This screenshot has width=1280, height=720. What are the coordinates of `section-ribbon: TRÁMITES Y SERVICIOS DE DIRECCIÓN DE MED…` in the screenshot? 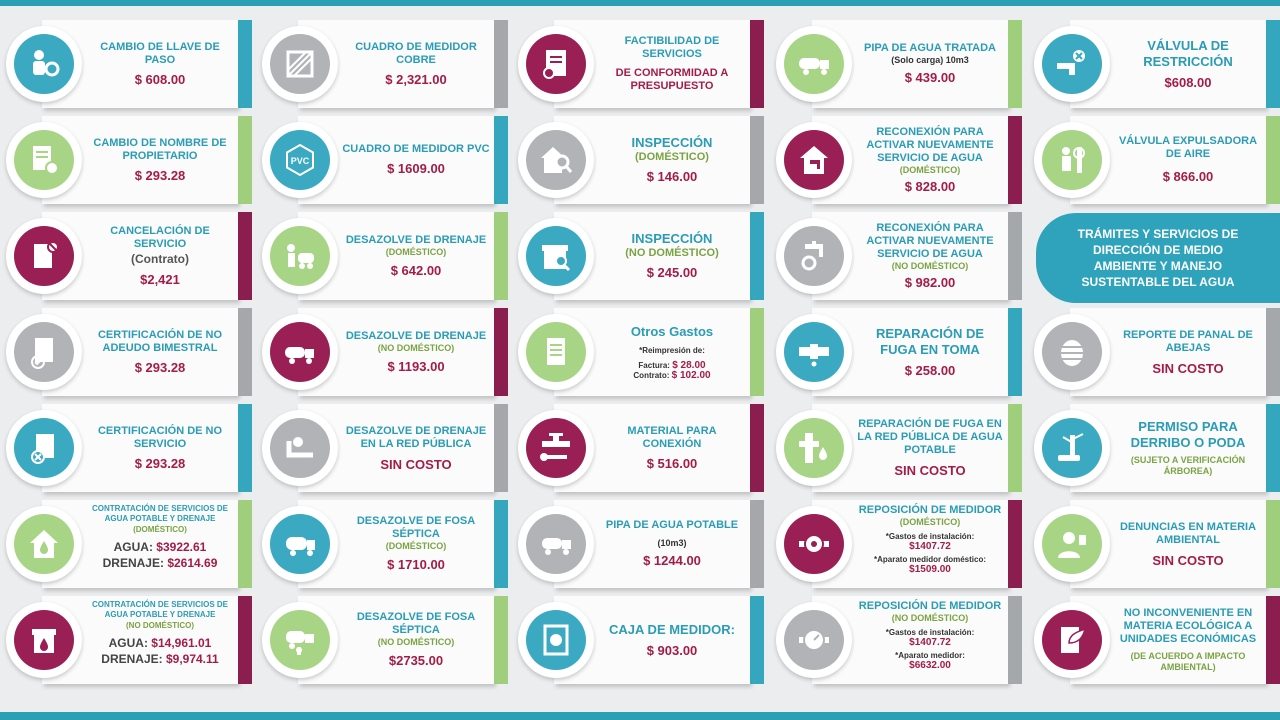 It's located at (1158, 258).